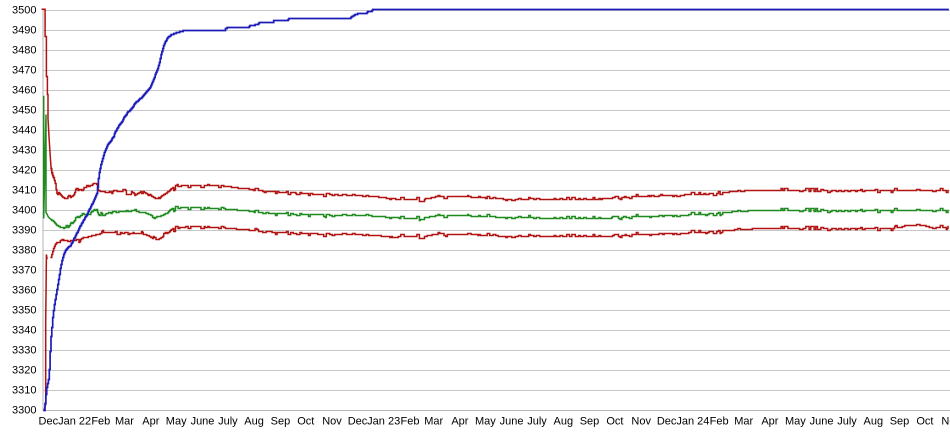 Image resolution: width=950 pixels, height=435 pixels. I want to click on svg-text: Jan 23, so click(383, 422).